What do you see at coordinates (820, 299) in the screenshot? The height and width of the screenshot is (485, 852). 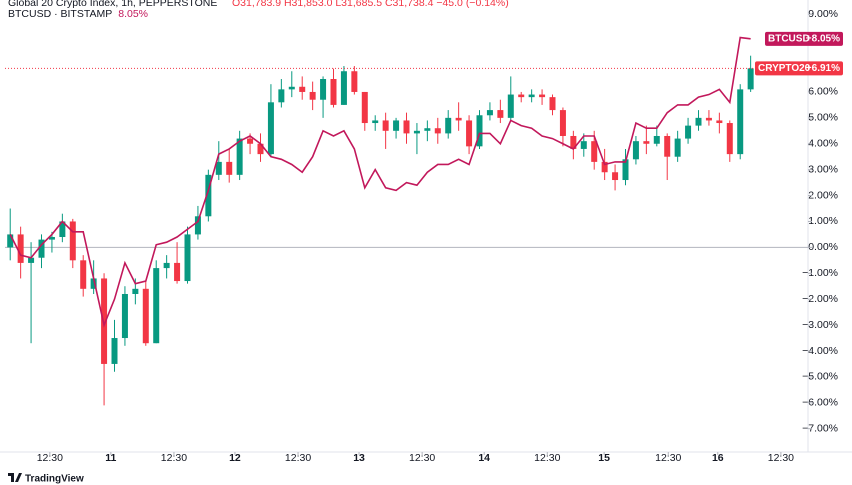 I see `y-tick-label: −2.00%` at bounding box center [820, 299].